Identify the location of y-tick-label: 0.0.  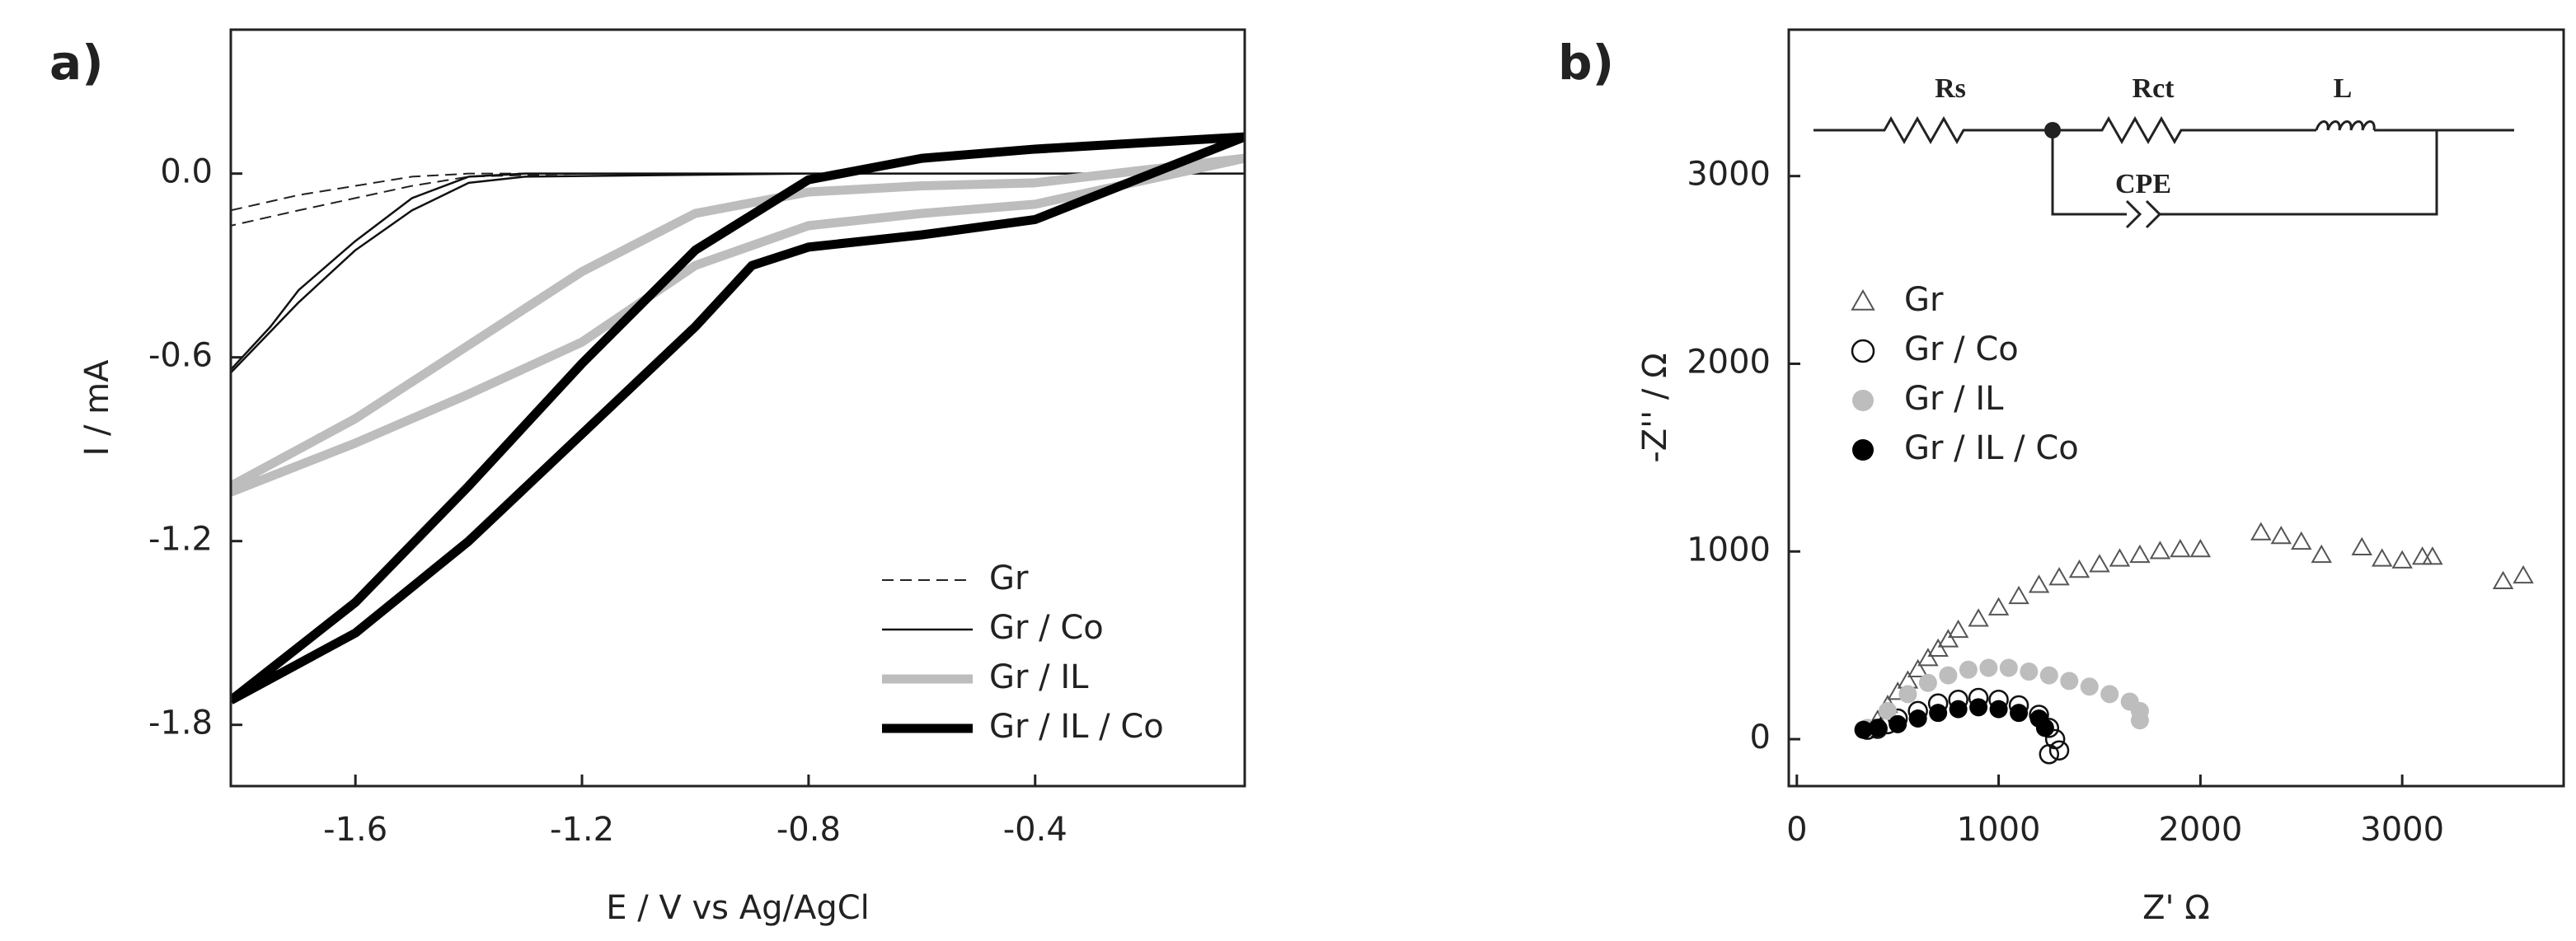
(186, 172).